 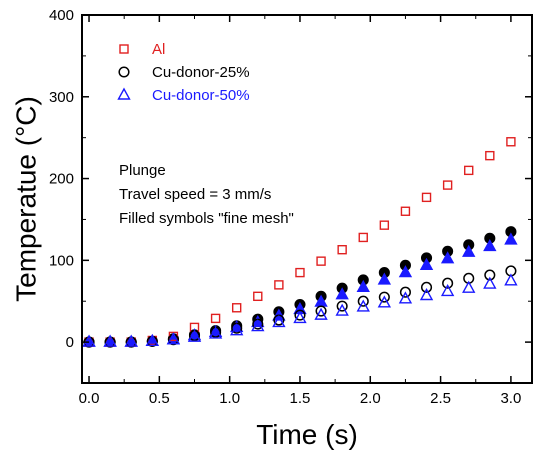 I want to click on y-tick-label: 100, so click(x=61, y=260).